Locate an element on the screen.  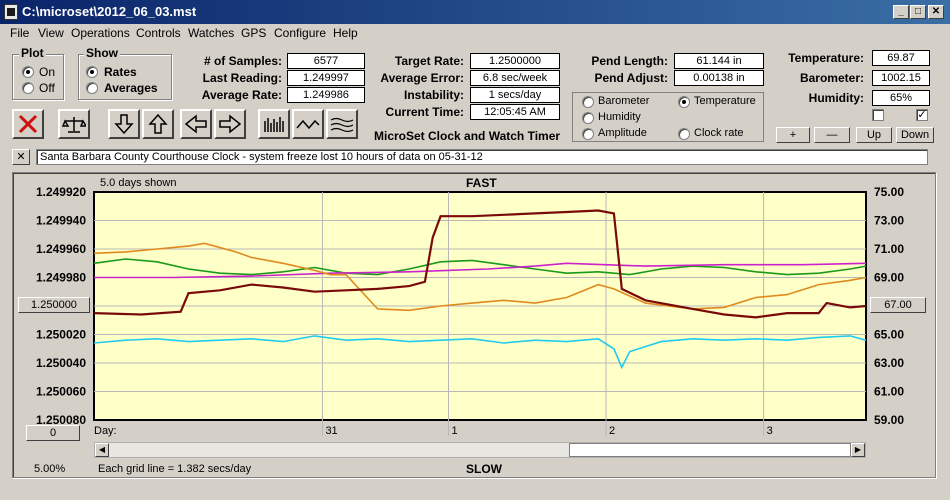
wave-button is located at coordinates (308, 124).